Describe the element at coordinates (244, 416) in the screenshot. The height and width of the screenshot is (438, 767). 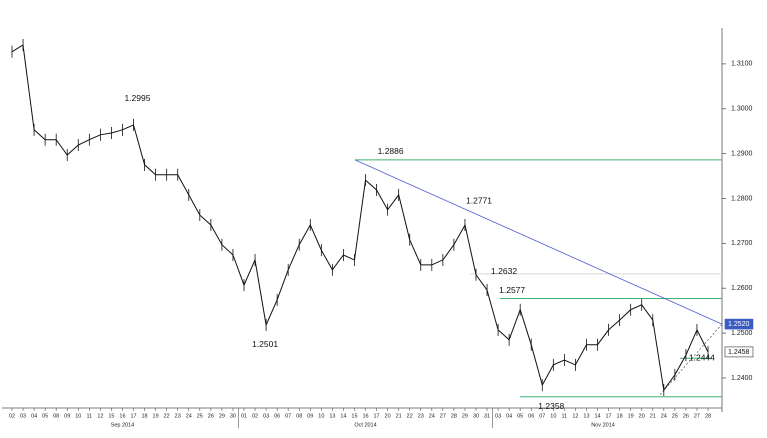
I see `x-tick-label: 01` at that location.